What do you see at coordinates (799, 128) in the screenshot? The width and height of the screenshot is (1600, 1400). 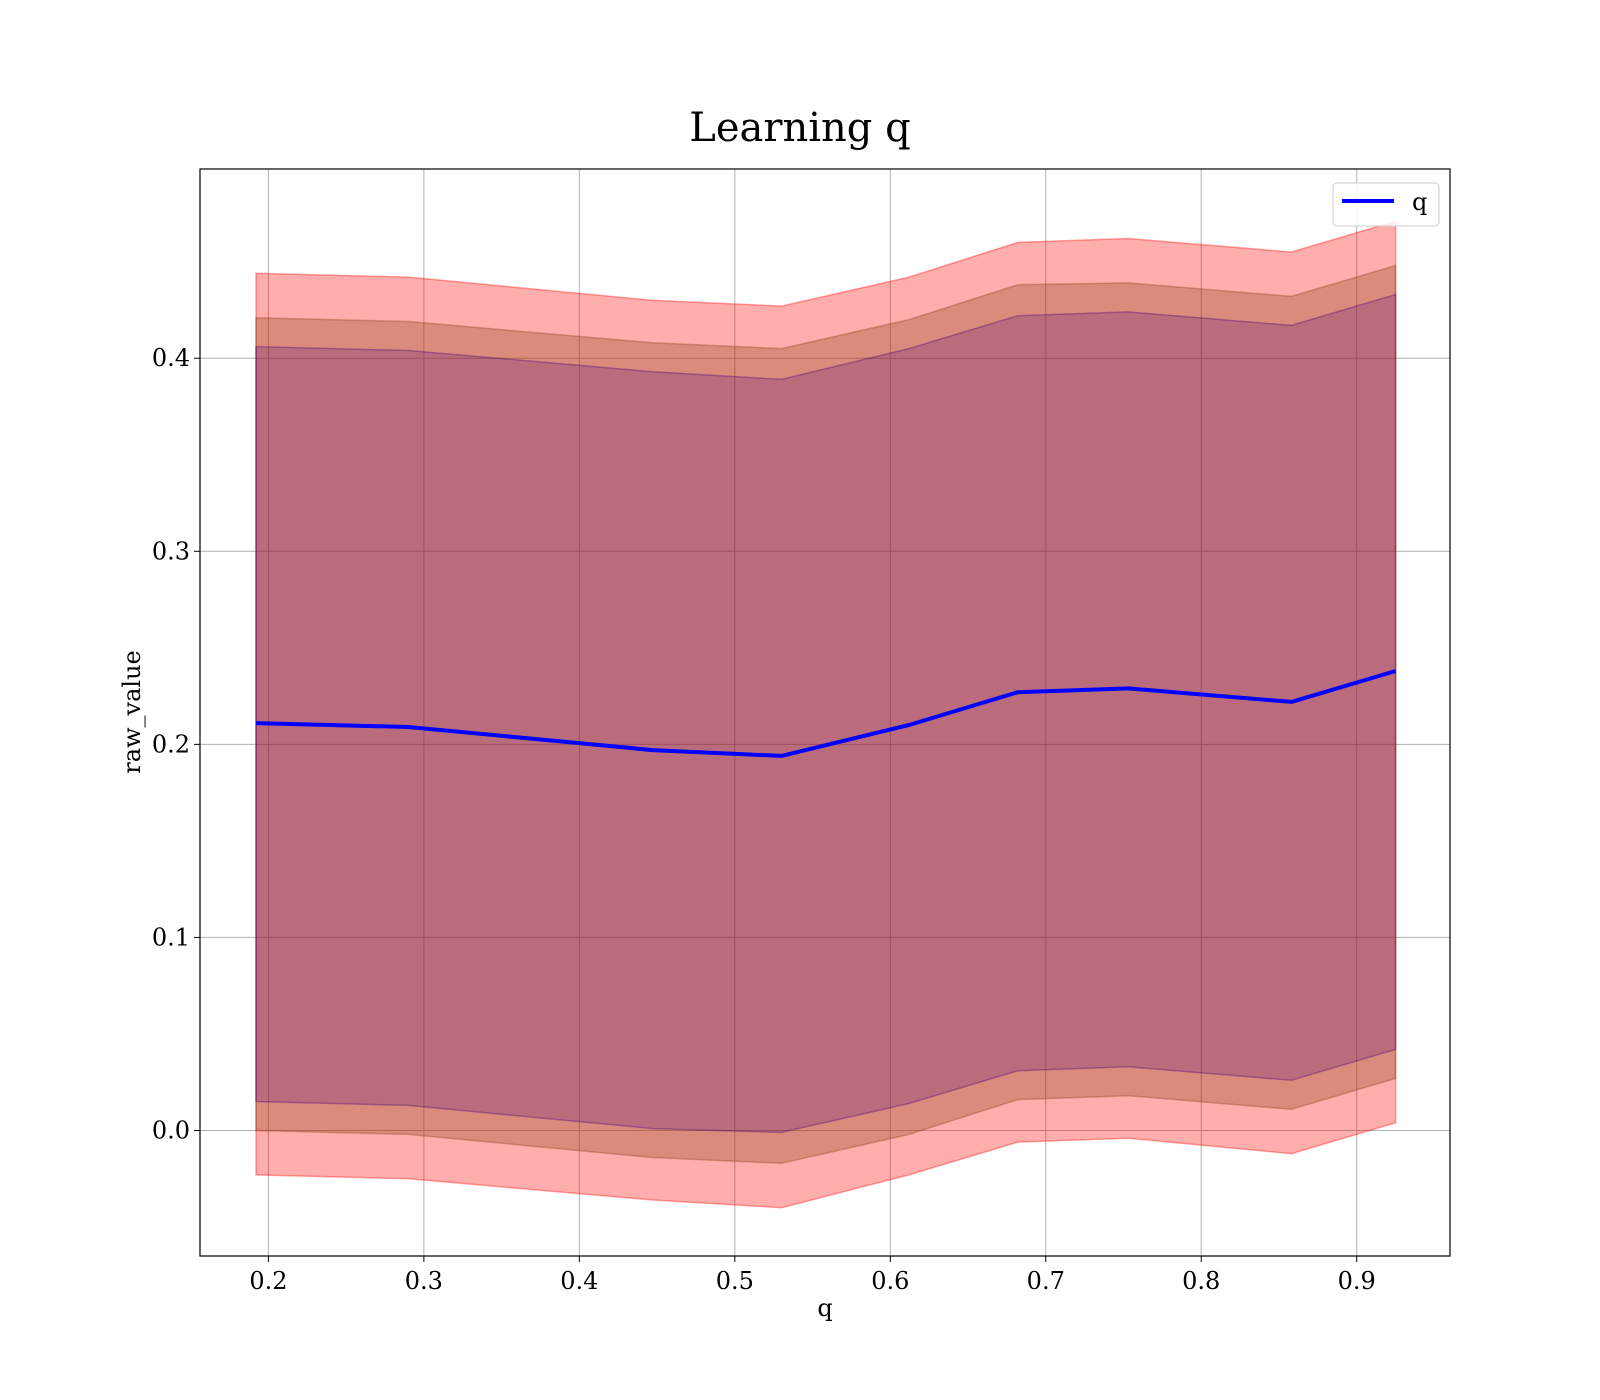 I see `chart-title: Learning q` at bounding box center [799, 128].